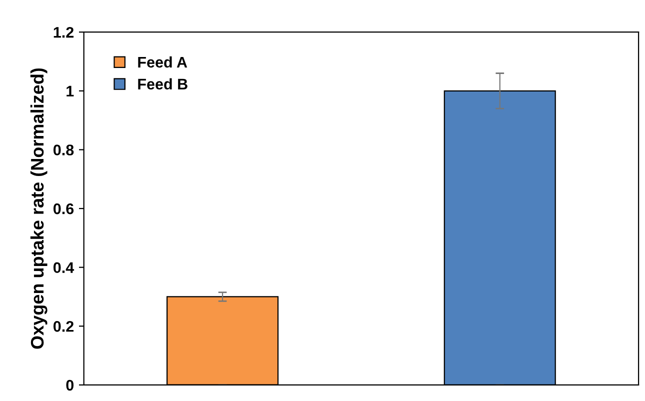 The image size is (645, 401). I want to click on y-tick-label: 0.2, so click(63, 326).